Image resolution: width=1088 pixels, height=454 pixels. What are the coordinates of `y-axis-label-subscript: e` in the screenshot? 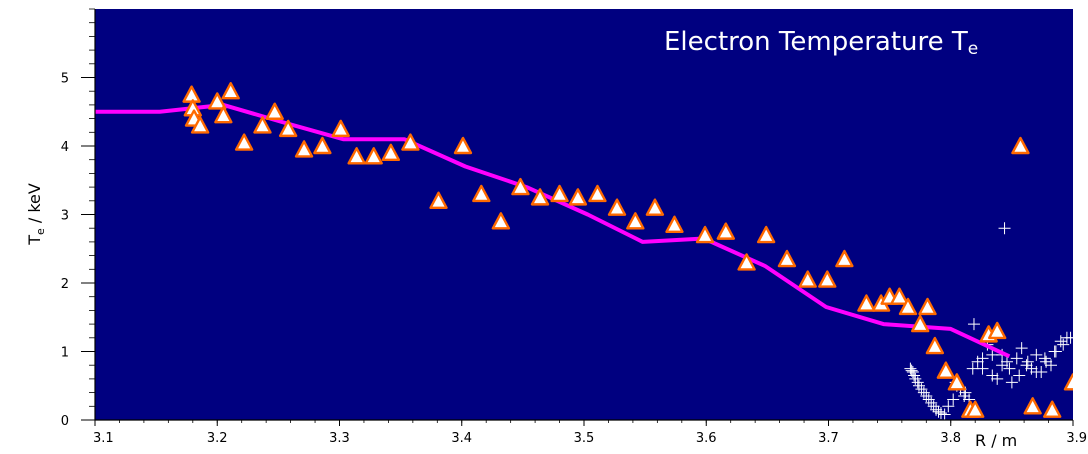 It's located at (40, 231).